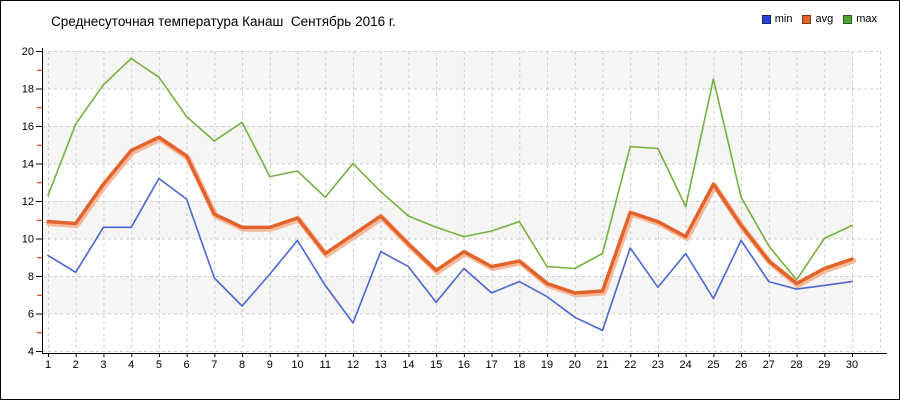 Image resolution: width=900 pixels, height=400 pixels. I want to click on legend-label-min: min, so click(783, 19).